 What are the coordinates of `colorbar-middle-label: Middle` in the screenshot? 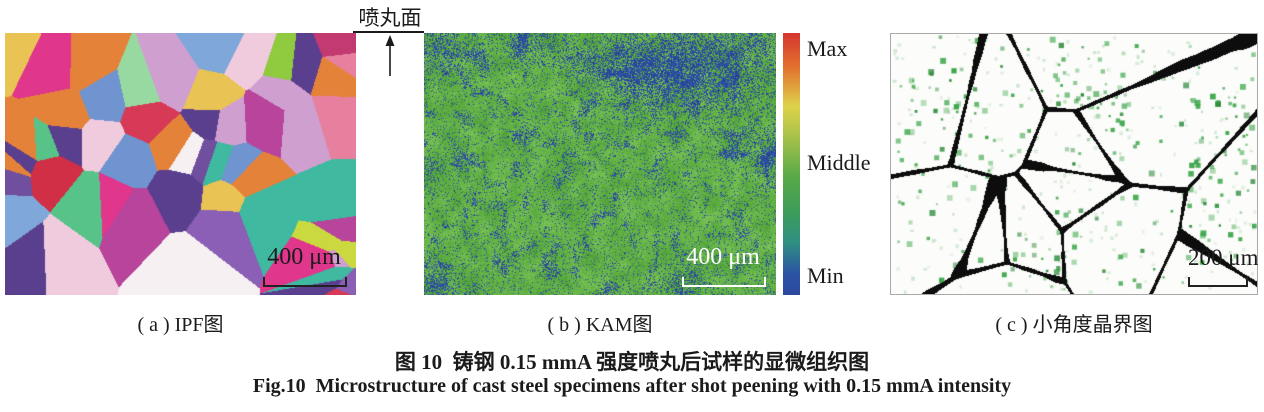 It's located at (839, 162).